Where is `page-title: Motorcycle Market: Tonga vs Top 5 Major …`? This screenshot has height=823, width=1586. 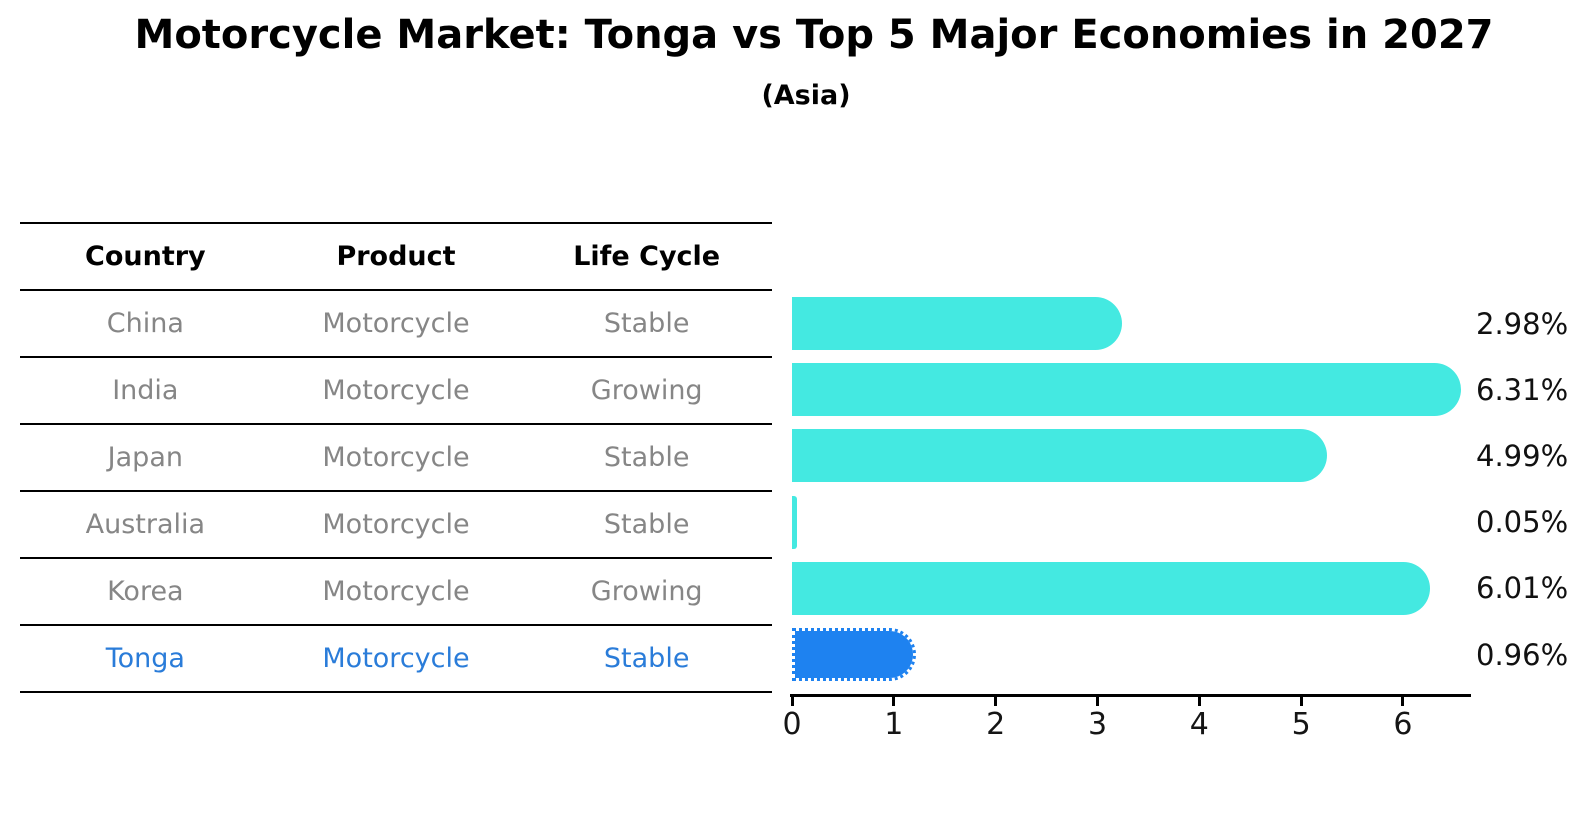
page-title: Motorcycle Market: Tonga vs Top 5 Major … is located at coordinates (814, 35).